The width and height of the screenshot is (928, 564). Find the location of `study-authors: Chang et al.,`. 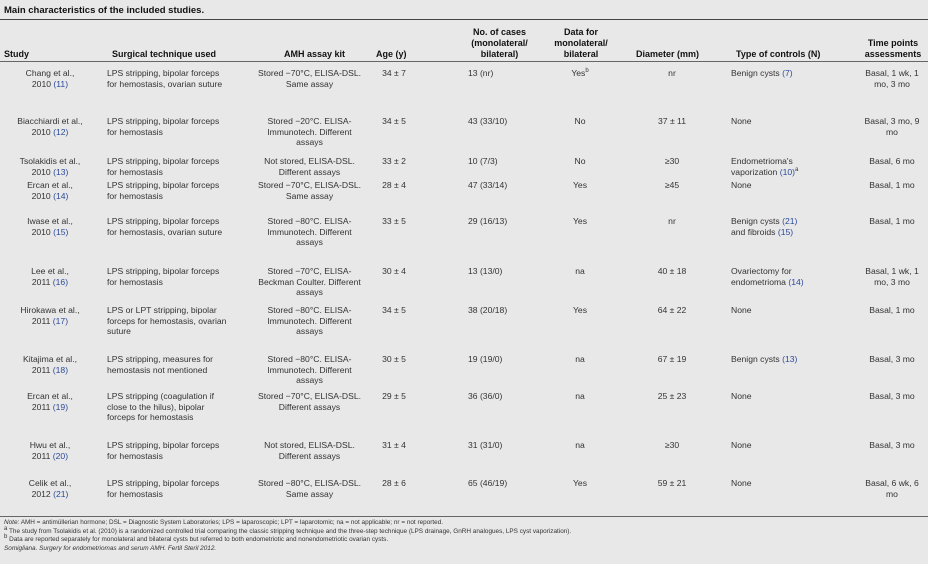

study-authors: Chang et al., is located at coordinates (50, 73).